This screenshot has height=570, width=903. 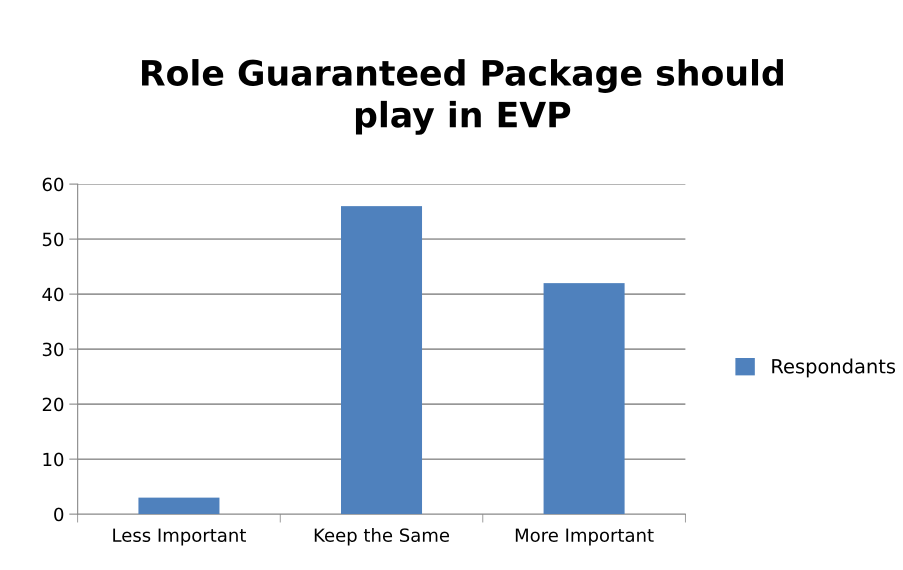 What do you see at coordinates (462, 97) in the screenshot?
I see `chart-title: Role Guaranteed Package should play in EVP` at bounding box center [462, 97].